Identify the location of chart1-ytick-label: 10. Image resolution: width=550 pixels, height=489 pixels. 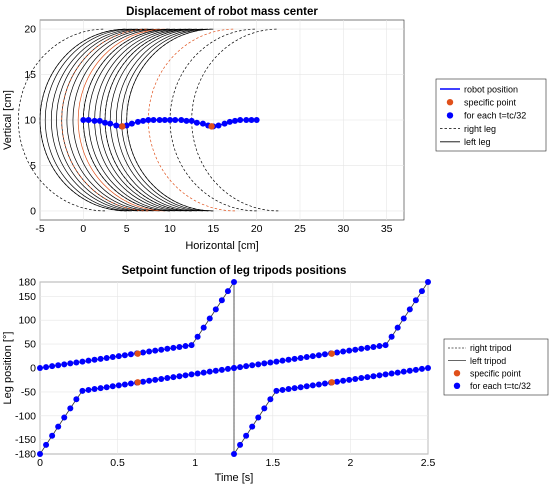
(30, 121).